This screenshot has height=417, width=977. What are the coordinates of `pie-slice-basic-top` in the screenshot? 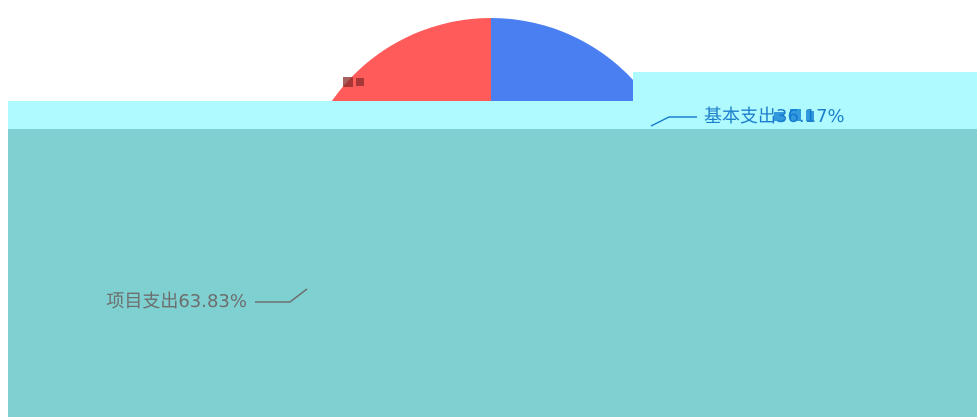 It's located at (571, 59).